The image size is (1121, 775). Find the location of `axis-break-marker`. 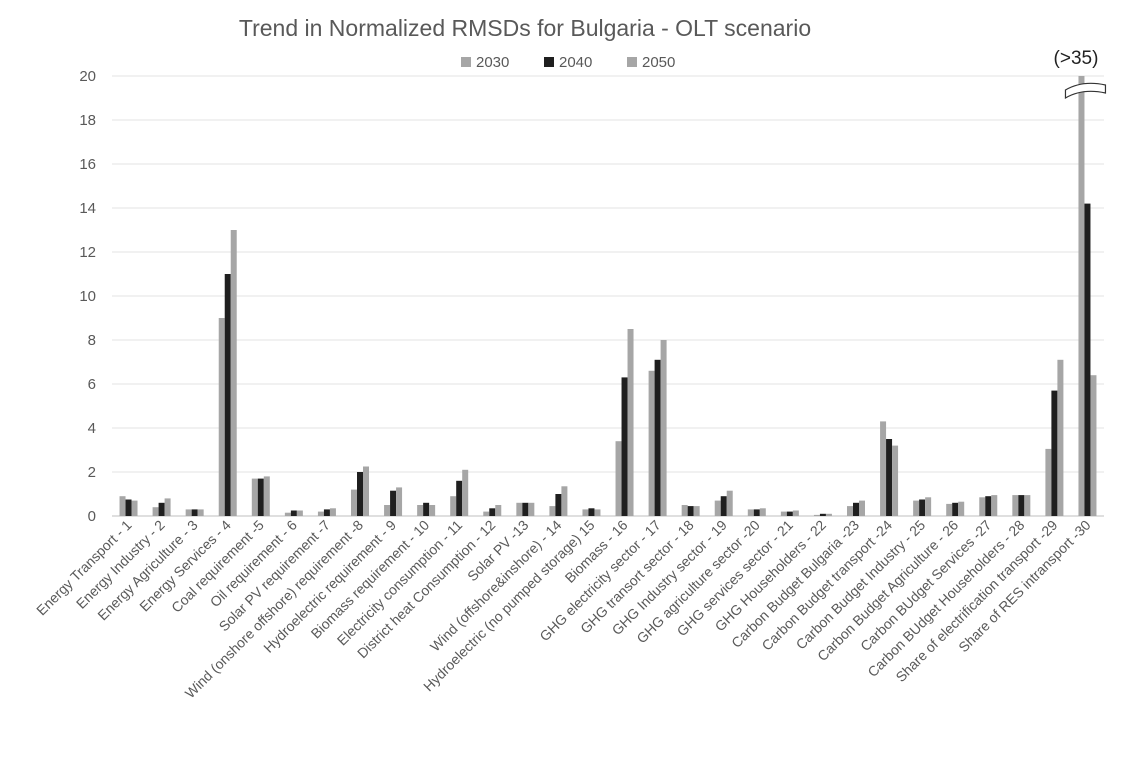

axis-break-marker is located at coordinates (1085, 91).